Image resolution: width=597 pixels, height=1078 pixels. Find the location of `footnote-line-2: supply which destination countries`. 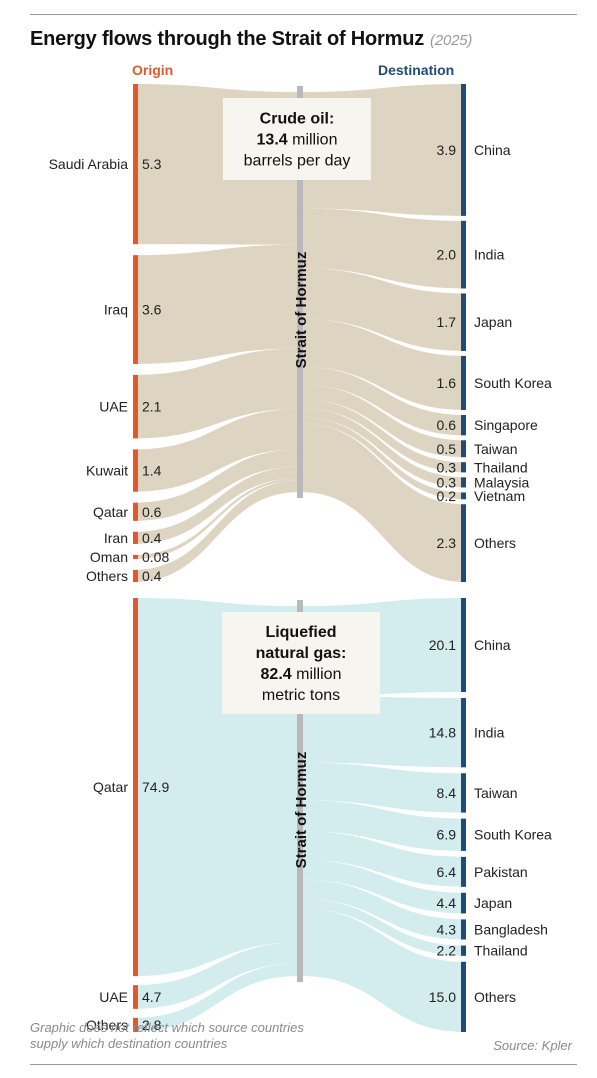

footnote-line-2: supply which destination countries is located at coordinates (129, 1043).